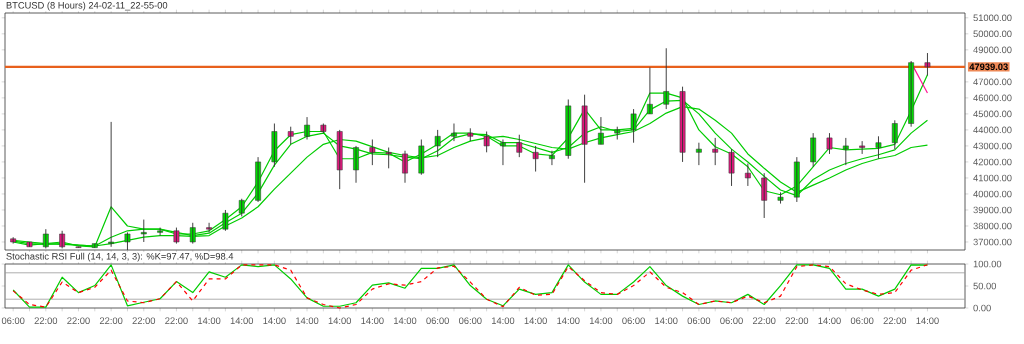 This screenshot has width=1024, height=344. I want to click on y-tick-label: 44000.00, so click(992, 130).